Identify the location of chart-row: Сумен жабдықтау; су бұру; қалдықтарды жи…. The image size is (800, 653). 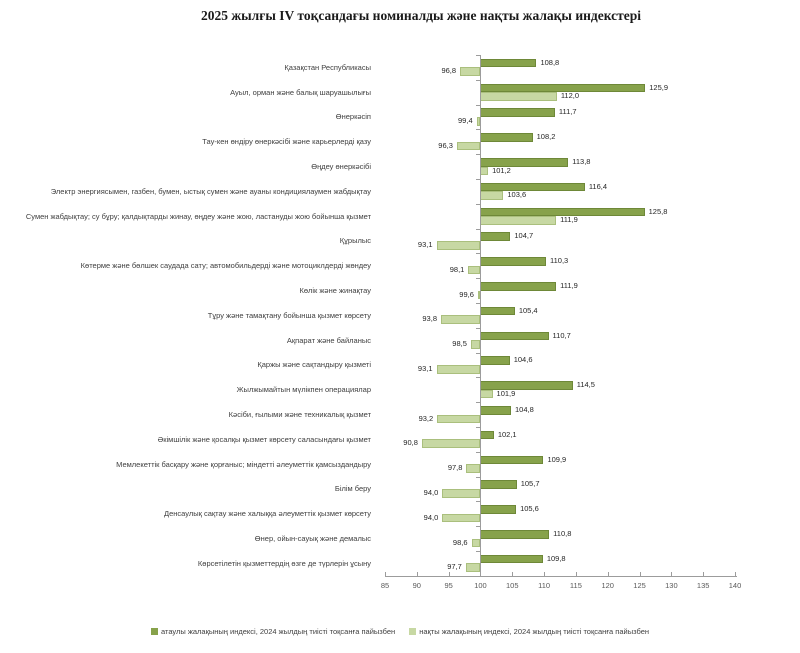
(367, 216).